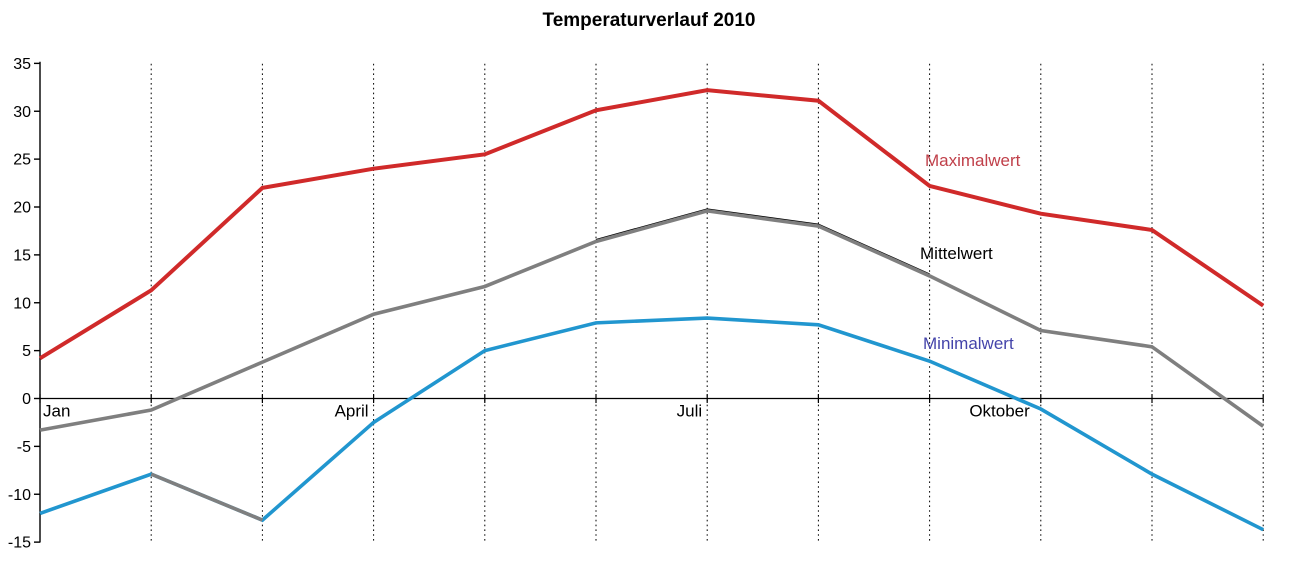 The image size is (1298, 576). I want to click on series-label-mittelwert: Mittelwert, so click(956, 253).